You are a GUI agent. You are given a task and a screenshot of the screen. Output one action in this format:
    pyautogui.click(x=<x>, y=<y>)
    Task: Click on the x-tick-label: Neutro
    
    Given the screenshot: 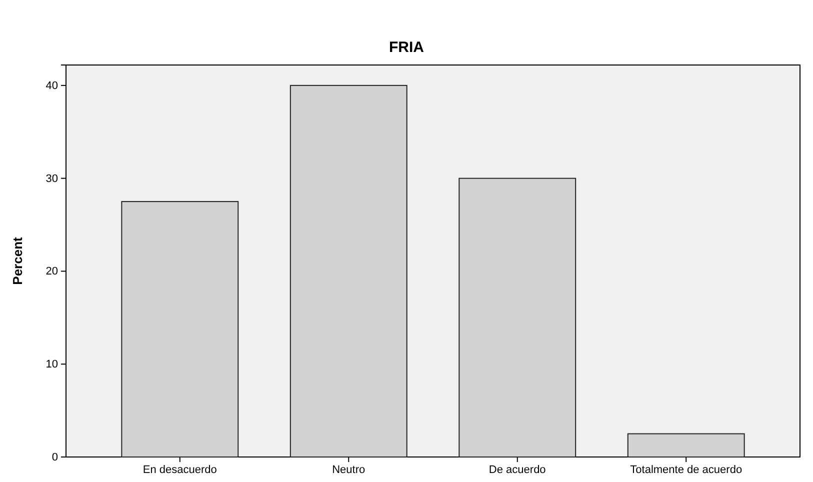 What is the action you would take?
    pyautogui.click(x=349, y=470)
    